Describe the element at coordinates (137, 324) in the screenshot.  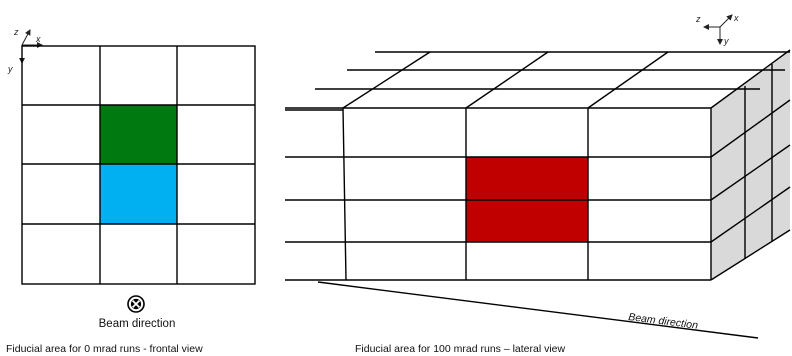
I see `frontal-beam-label: Beam direction` at that location.